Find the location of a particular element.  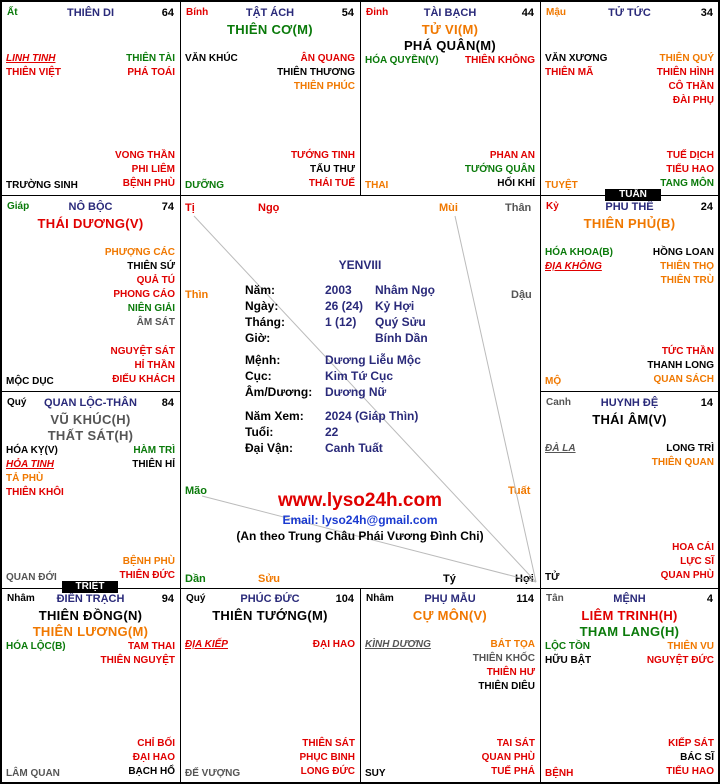

main-star: THIÊN CƠ(M) is located at coordinates (270, 29).